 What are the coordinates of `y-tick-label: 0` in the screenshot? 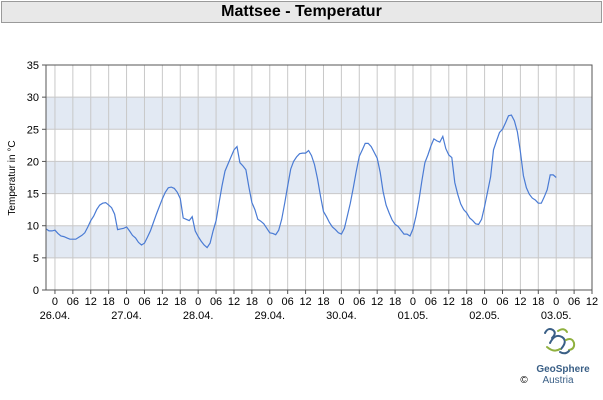 It's located at (36, 291).